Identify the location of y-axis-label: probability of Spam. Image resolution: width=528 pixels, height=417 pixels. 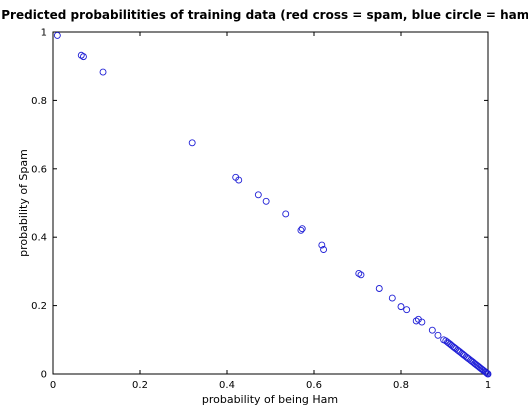
(23, 203).